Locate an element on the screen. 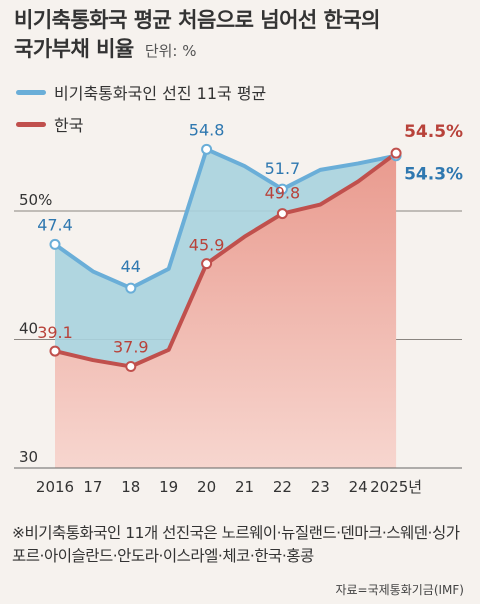 Image resolution: width=480 pixels, height=604 pixels. korea-label-18: 37.9 is located at coordinates (131, 346).